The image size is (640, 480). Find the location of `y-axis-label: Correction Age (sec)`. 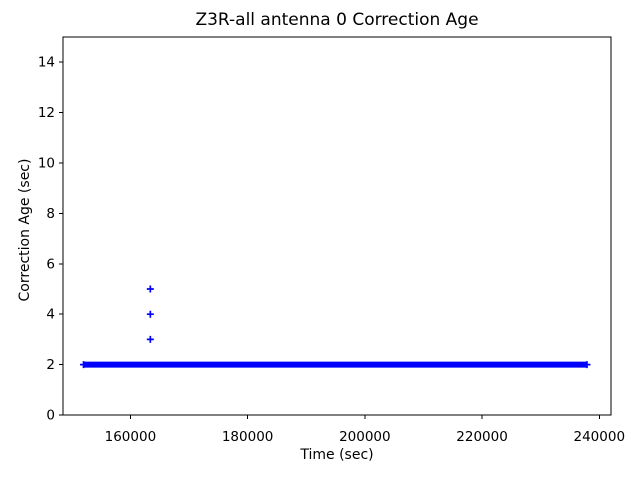

y-axis-label: Correction Age (sec) is located at coordinates (25, 230).